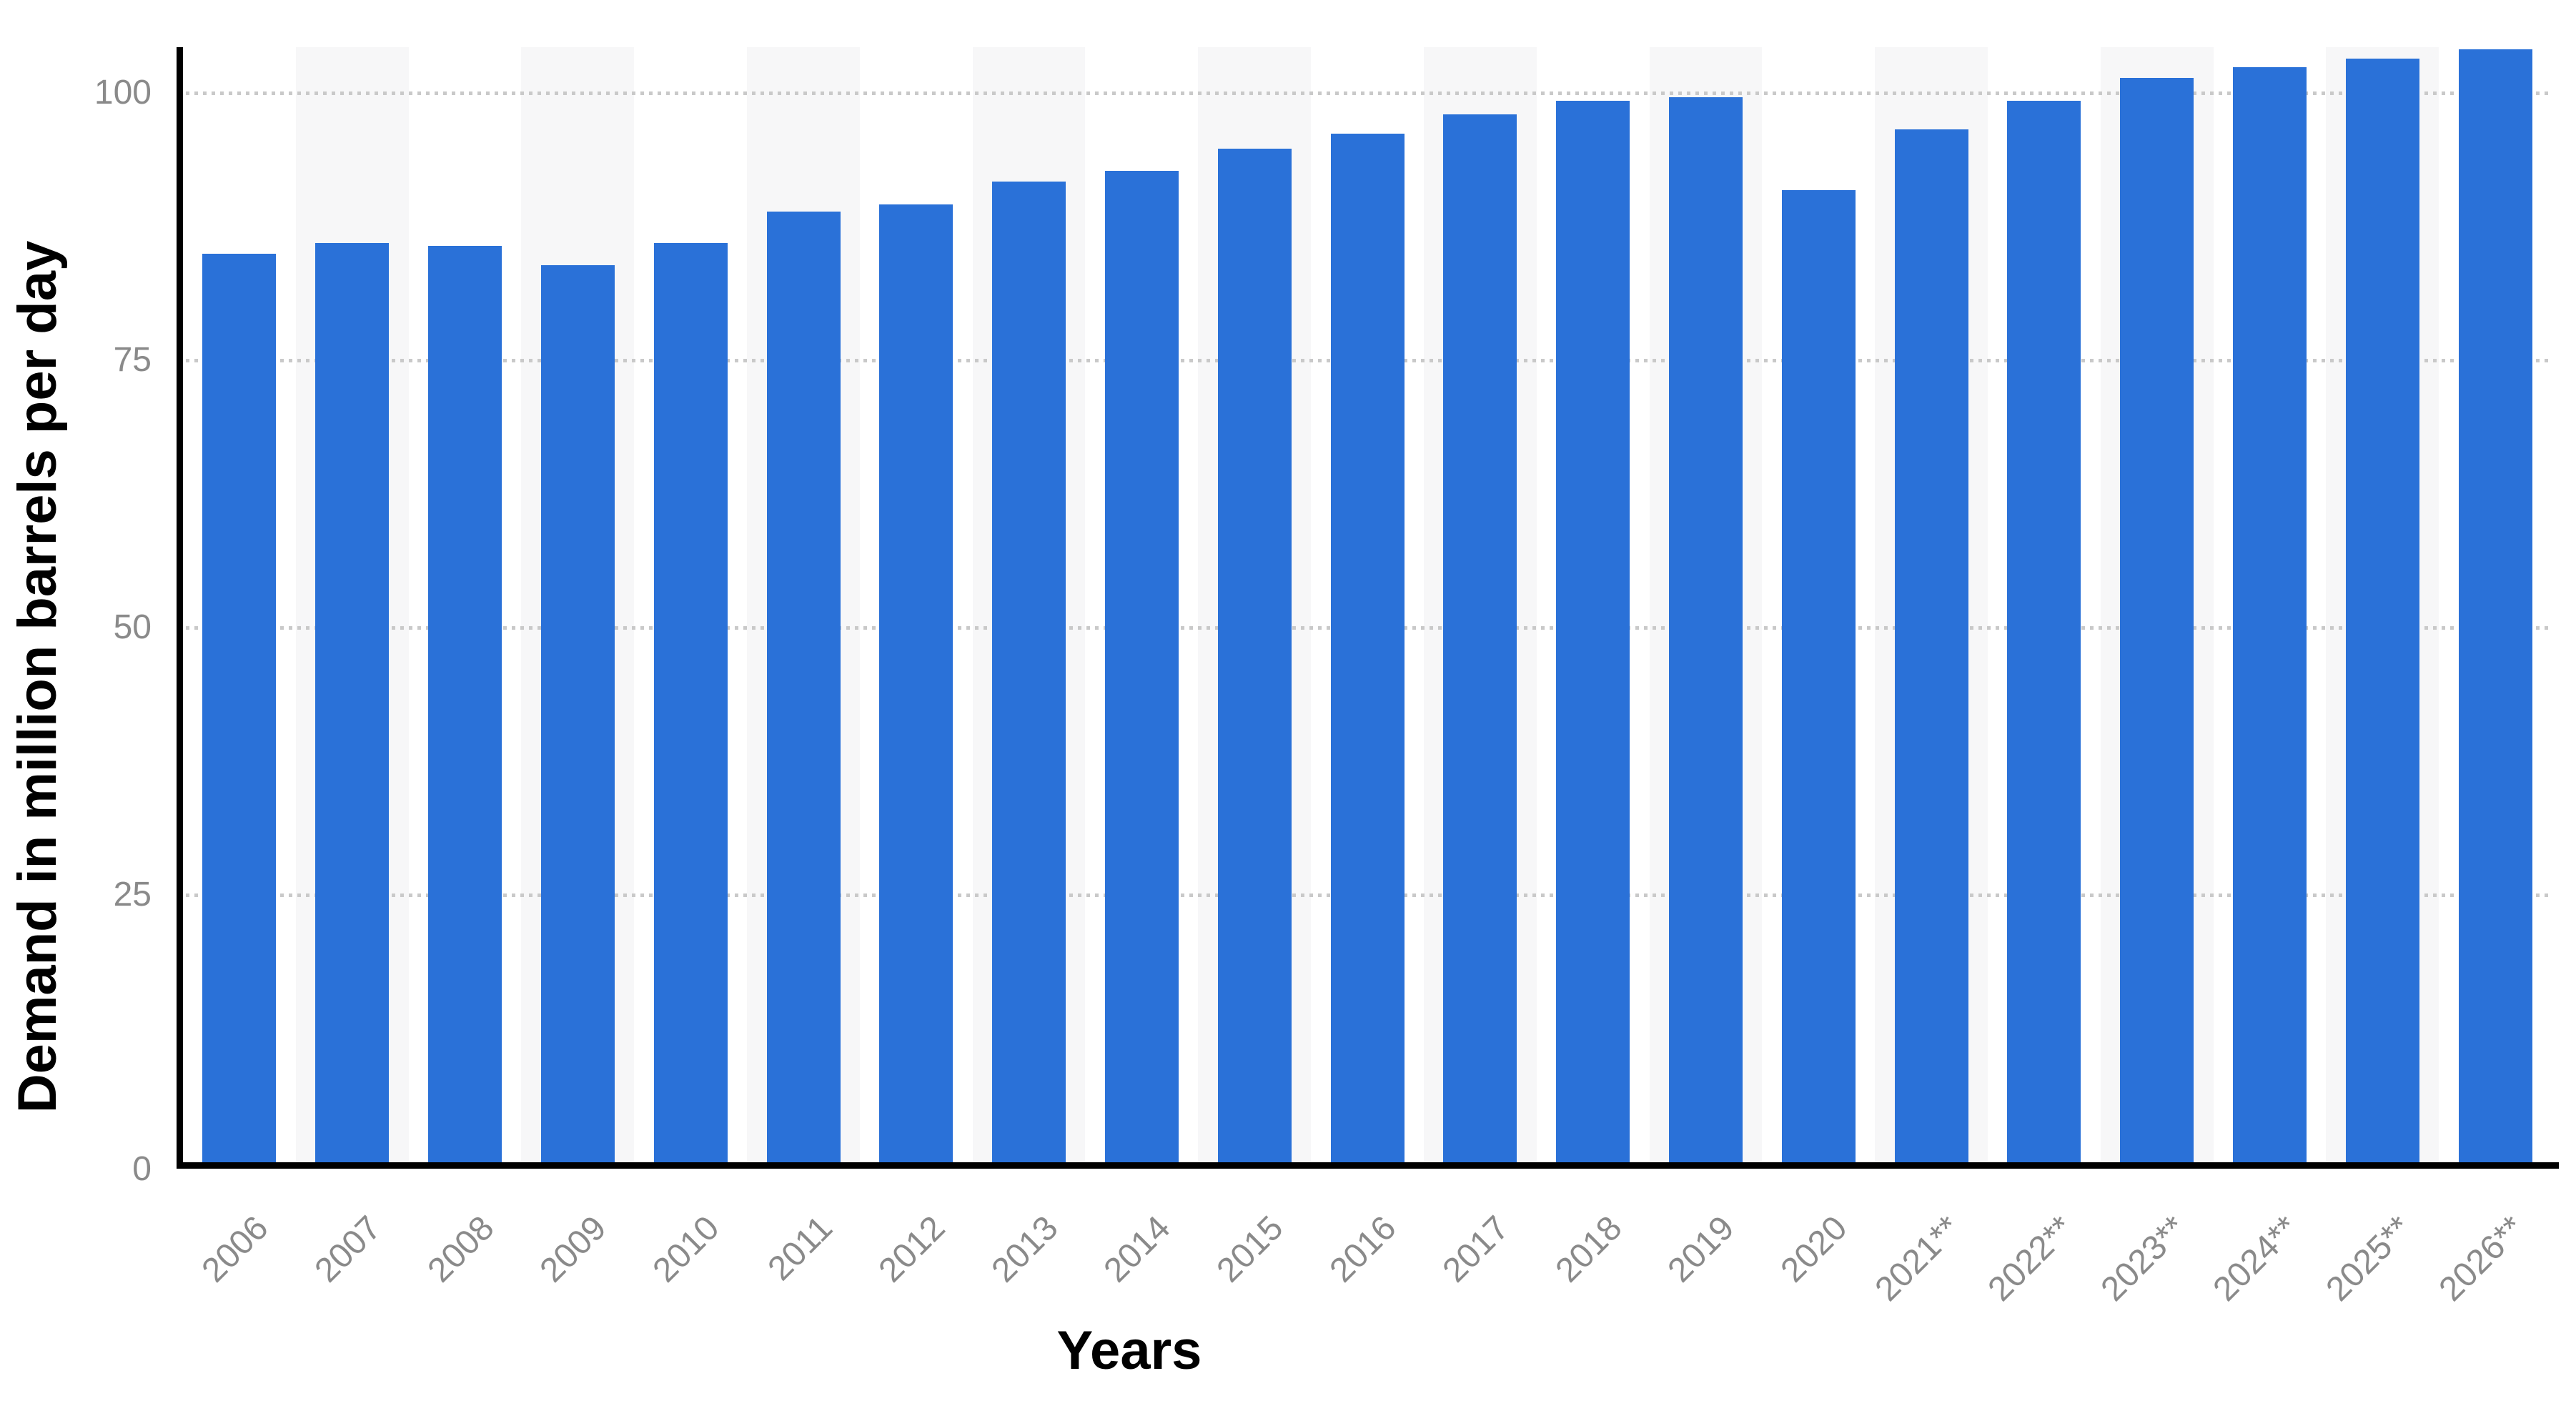  Describe the element at coordinates (1137, 1249) in the screenshot. I see `x-tick-label-2014: 2014` at that location.